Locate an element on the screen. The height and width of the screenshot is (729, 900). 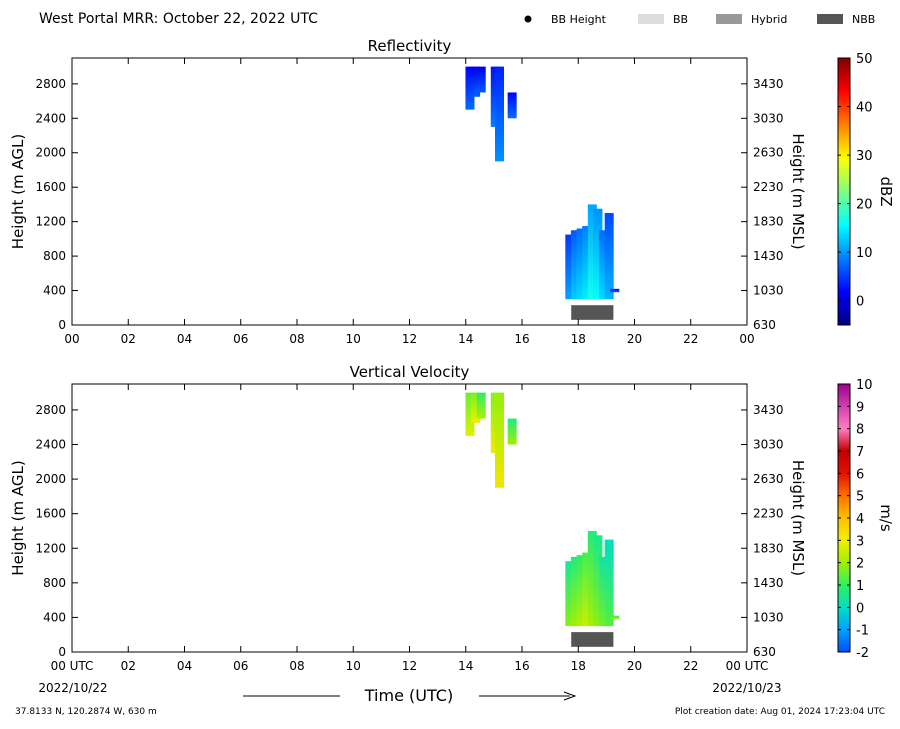
colorbar-tick-label: 10 is located at coordinates (864, 253).